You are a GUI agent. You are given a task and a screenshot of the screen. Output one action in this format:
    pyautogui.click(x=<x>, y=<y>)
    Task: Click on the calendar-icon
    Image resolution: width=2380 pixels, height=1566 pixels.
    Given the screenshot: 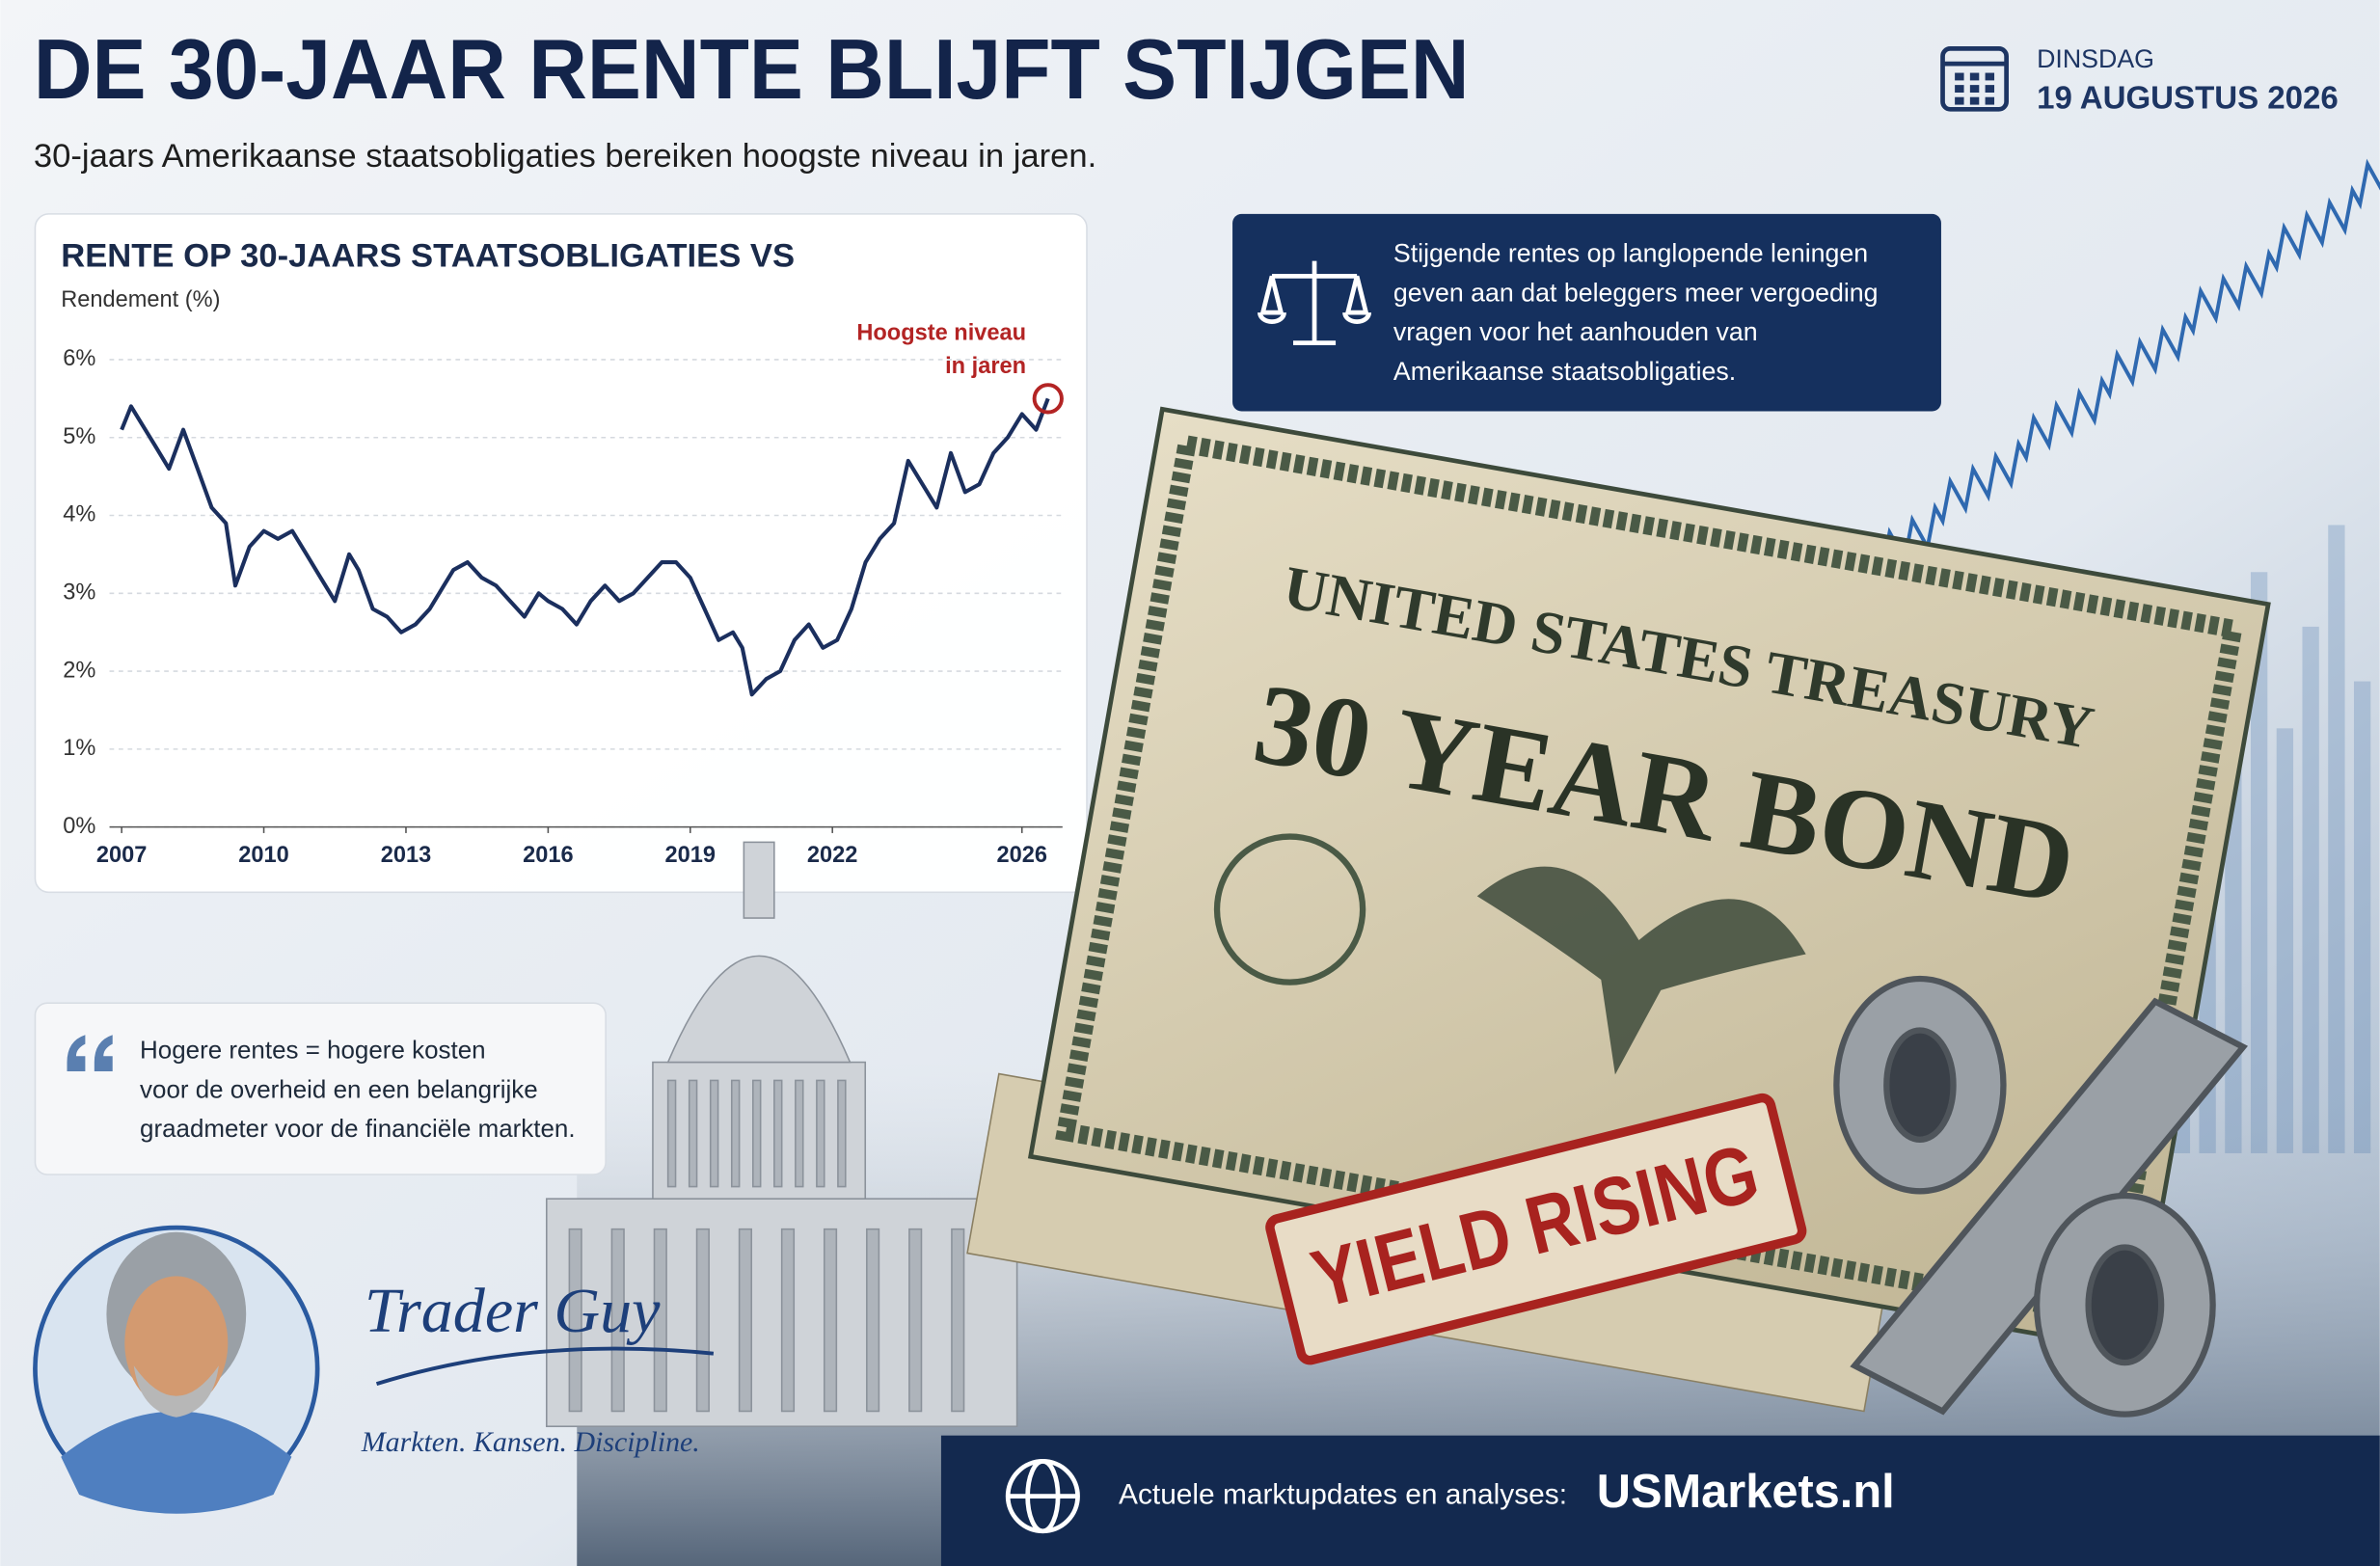 What is the action you would take?
    pyautogui.click(x=1975, y=78)
    